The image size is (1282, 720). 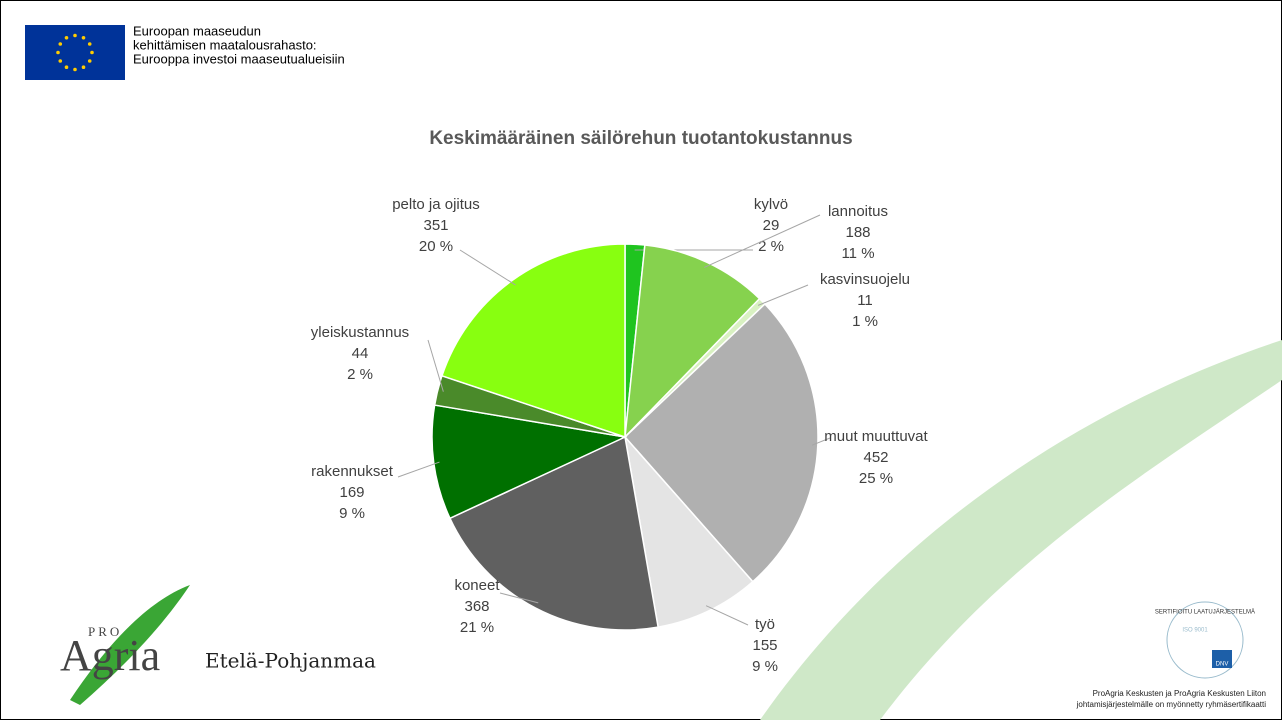 I want to click on slice-percent: 1 %, so click(x=865, y=321).